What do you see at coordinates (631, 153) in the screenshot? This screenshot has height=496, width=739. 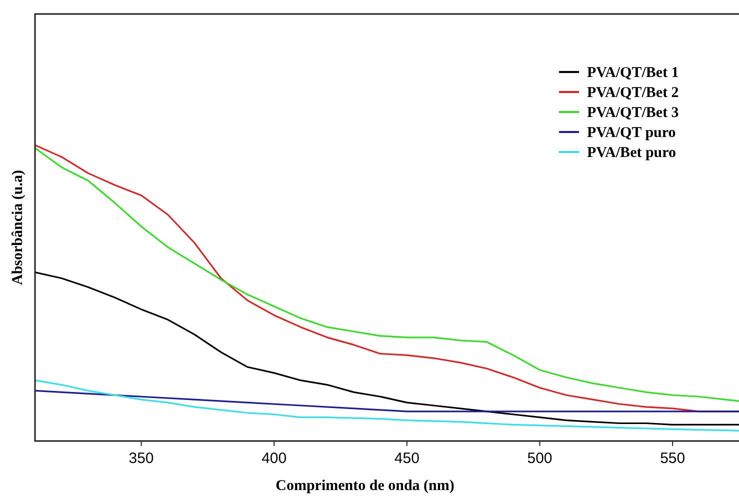 I see `legend-label: PVA/Bet puro` at bounding box center [631, 153].